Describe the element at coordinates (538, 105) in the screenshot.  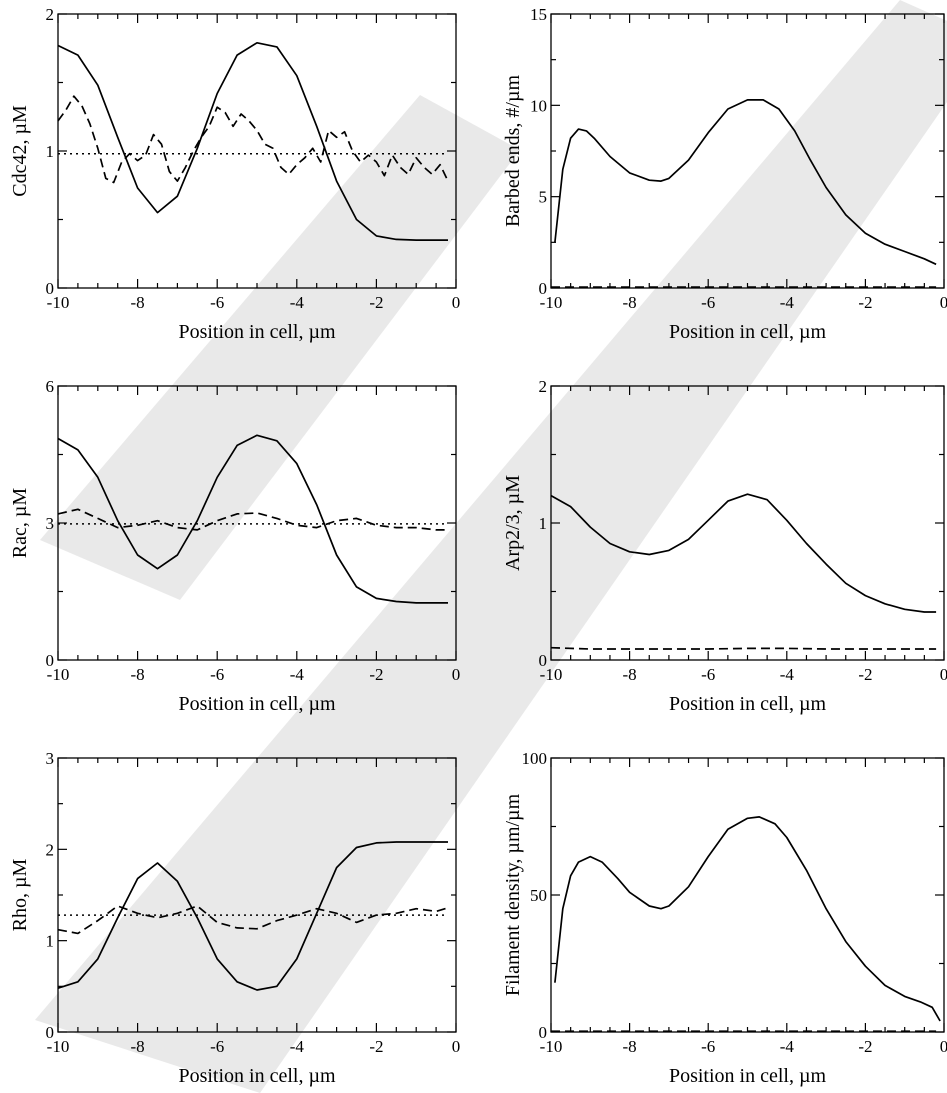
I see `y-tick-label: 10` at that location.